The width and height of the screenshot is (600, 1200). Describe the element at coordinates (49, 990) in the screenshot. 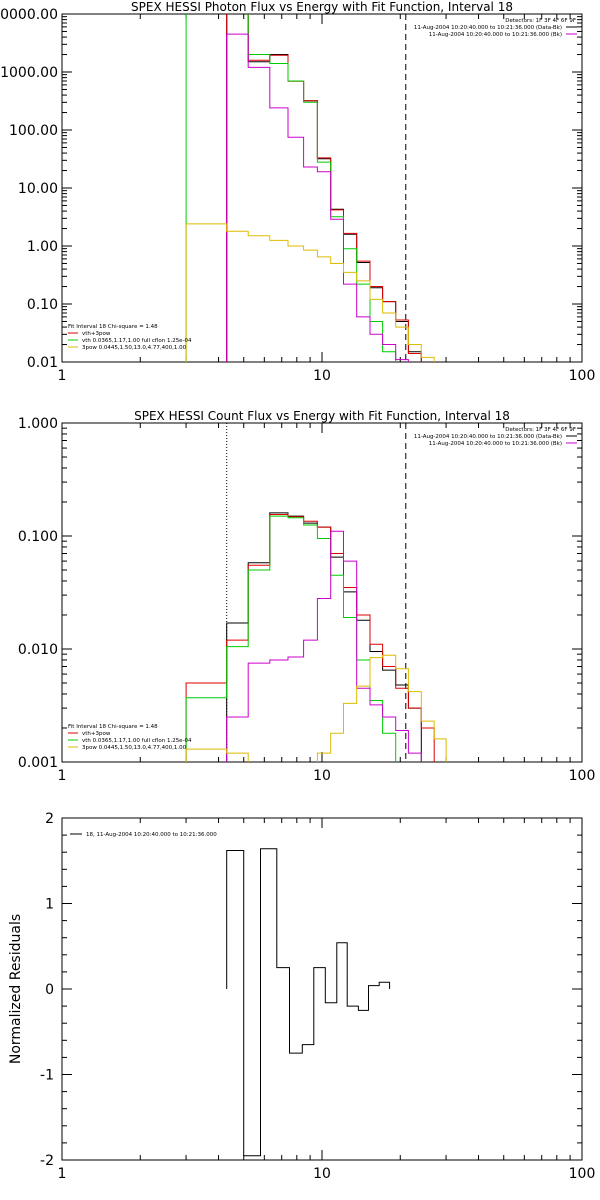

I see `y-tick-label: 0` at that location.